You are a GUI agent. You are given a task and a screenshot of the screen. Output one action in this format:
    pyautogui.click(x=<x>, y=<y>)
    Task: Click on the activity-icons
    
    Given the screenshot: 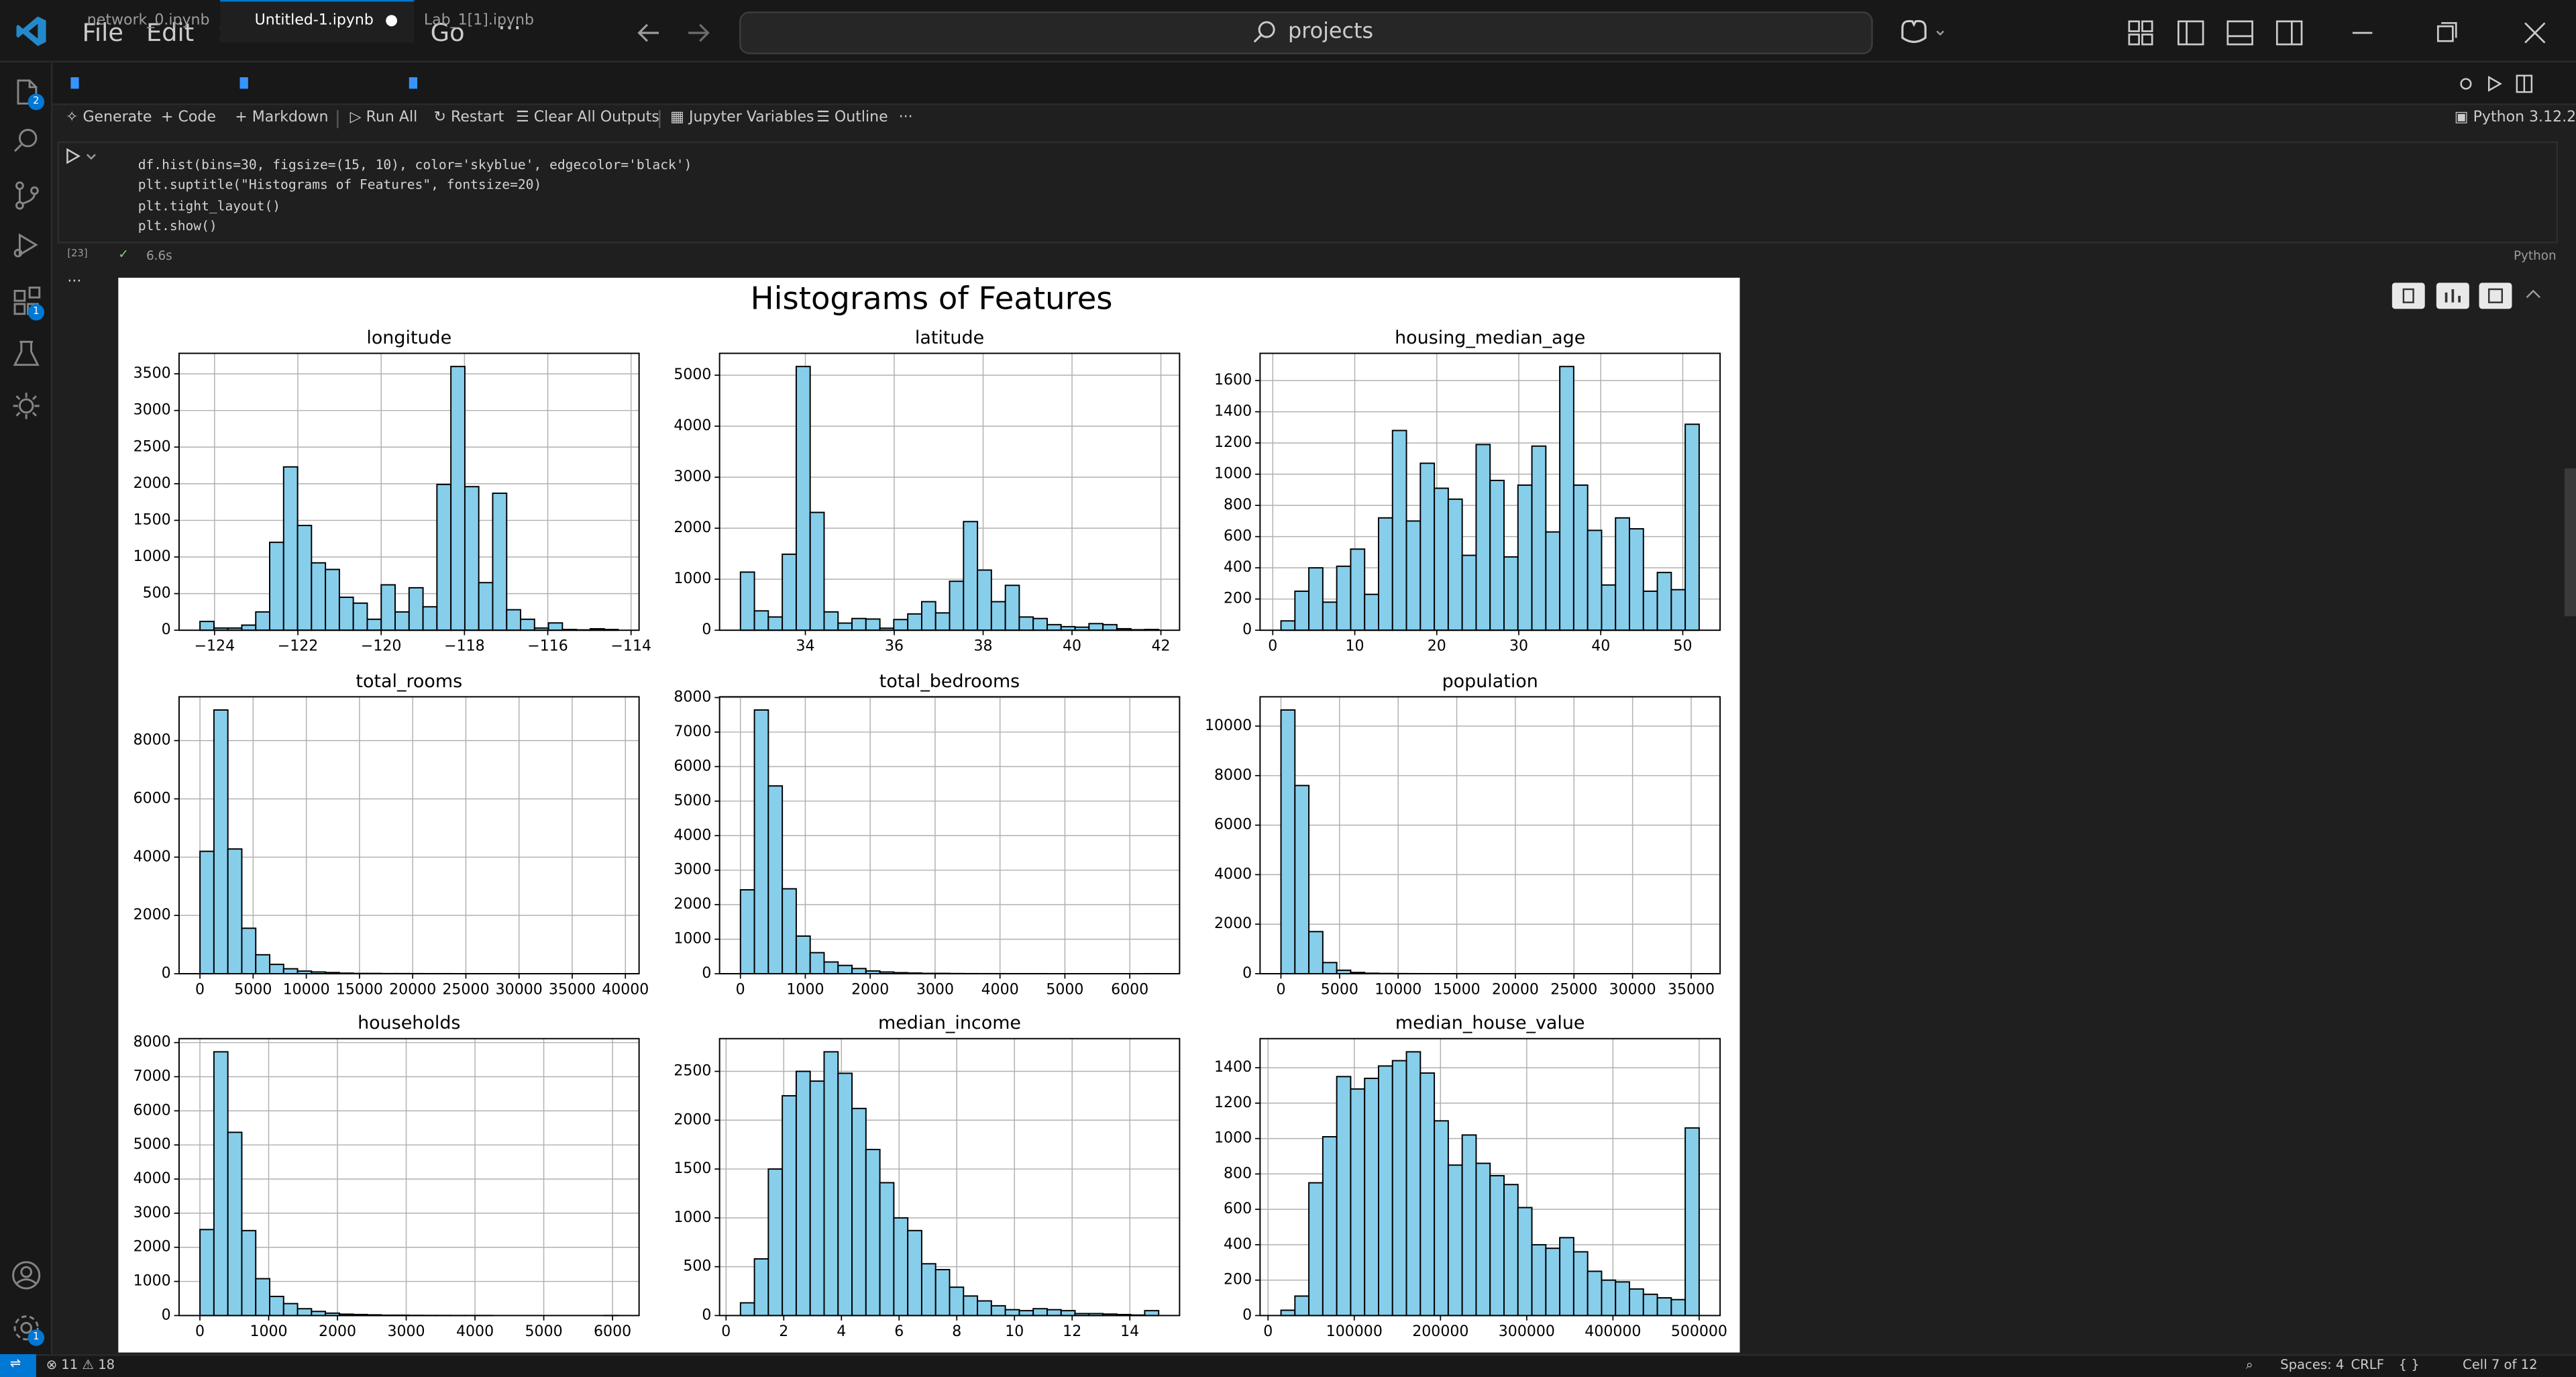 What is the action you would take?
    pyautogui.click(x=26, y=257)
    